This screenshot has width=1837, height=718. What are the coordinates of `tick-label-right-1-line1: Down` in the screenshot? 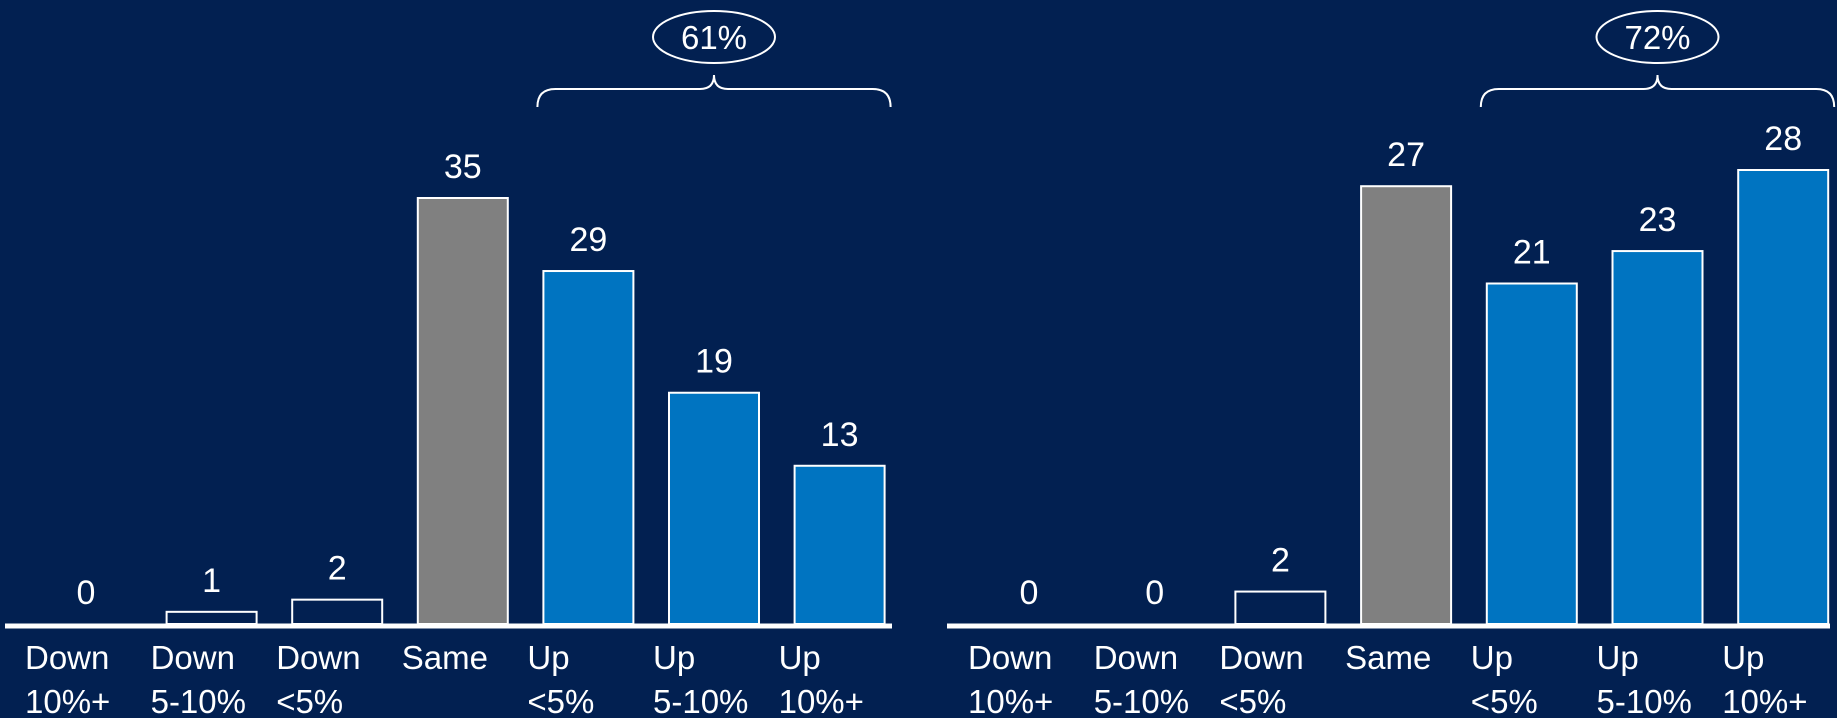 It's located at (1136, 657).